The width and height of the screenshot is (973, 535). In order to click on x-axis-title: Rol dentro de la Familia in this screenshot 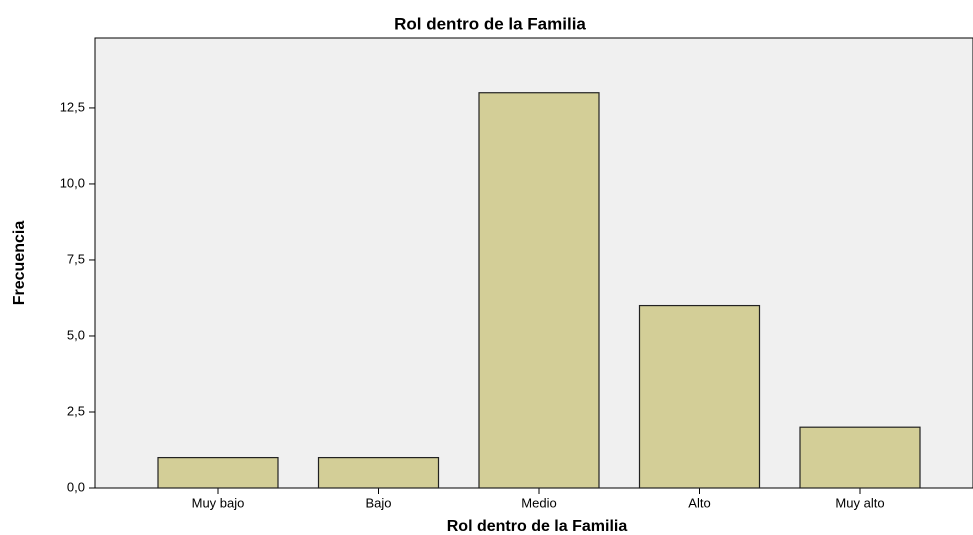, I will do `click(537, 526)`.